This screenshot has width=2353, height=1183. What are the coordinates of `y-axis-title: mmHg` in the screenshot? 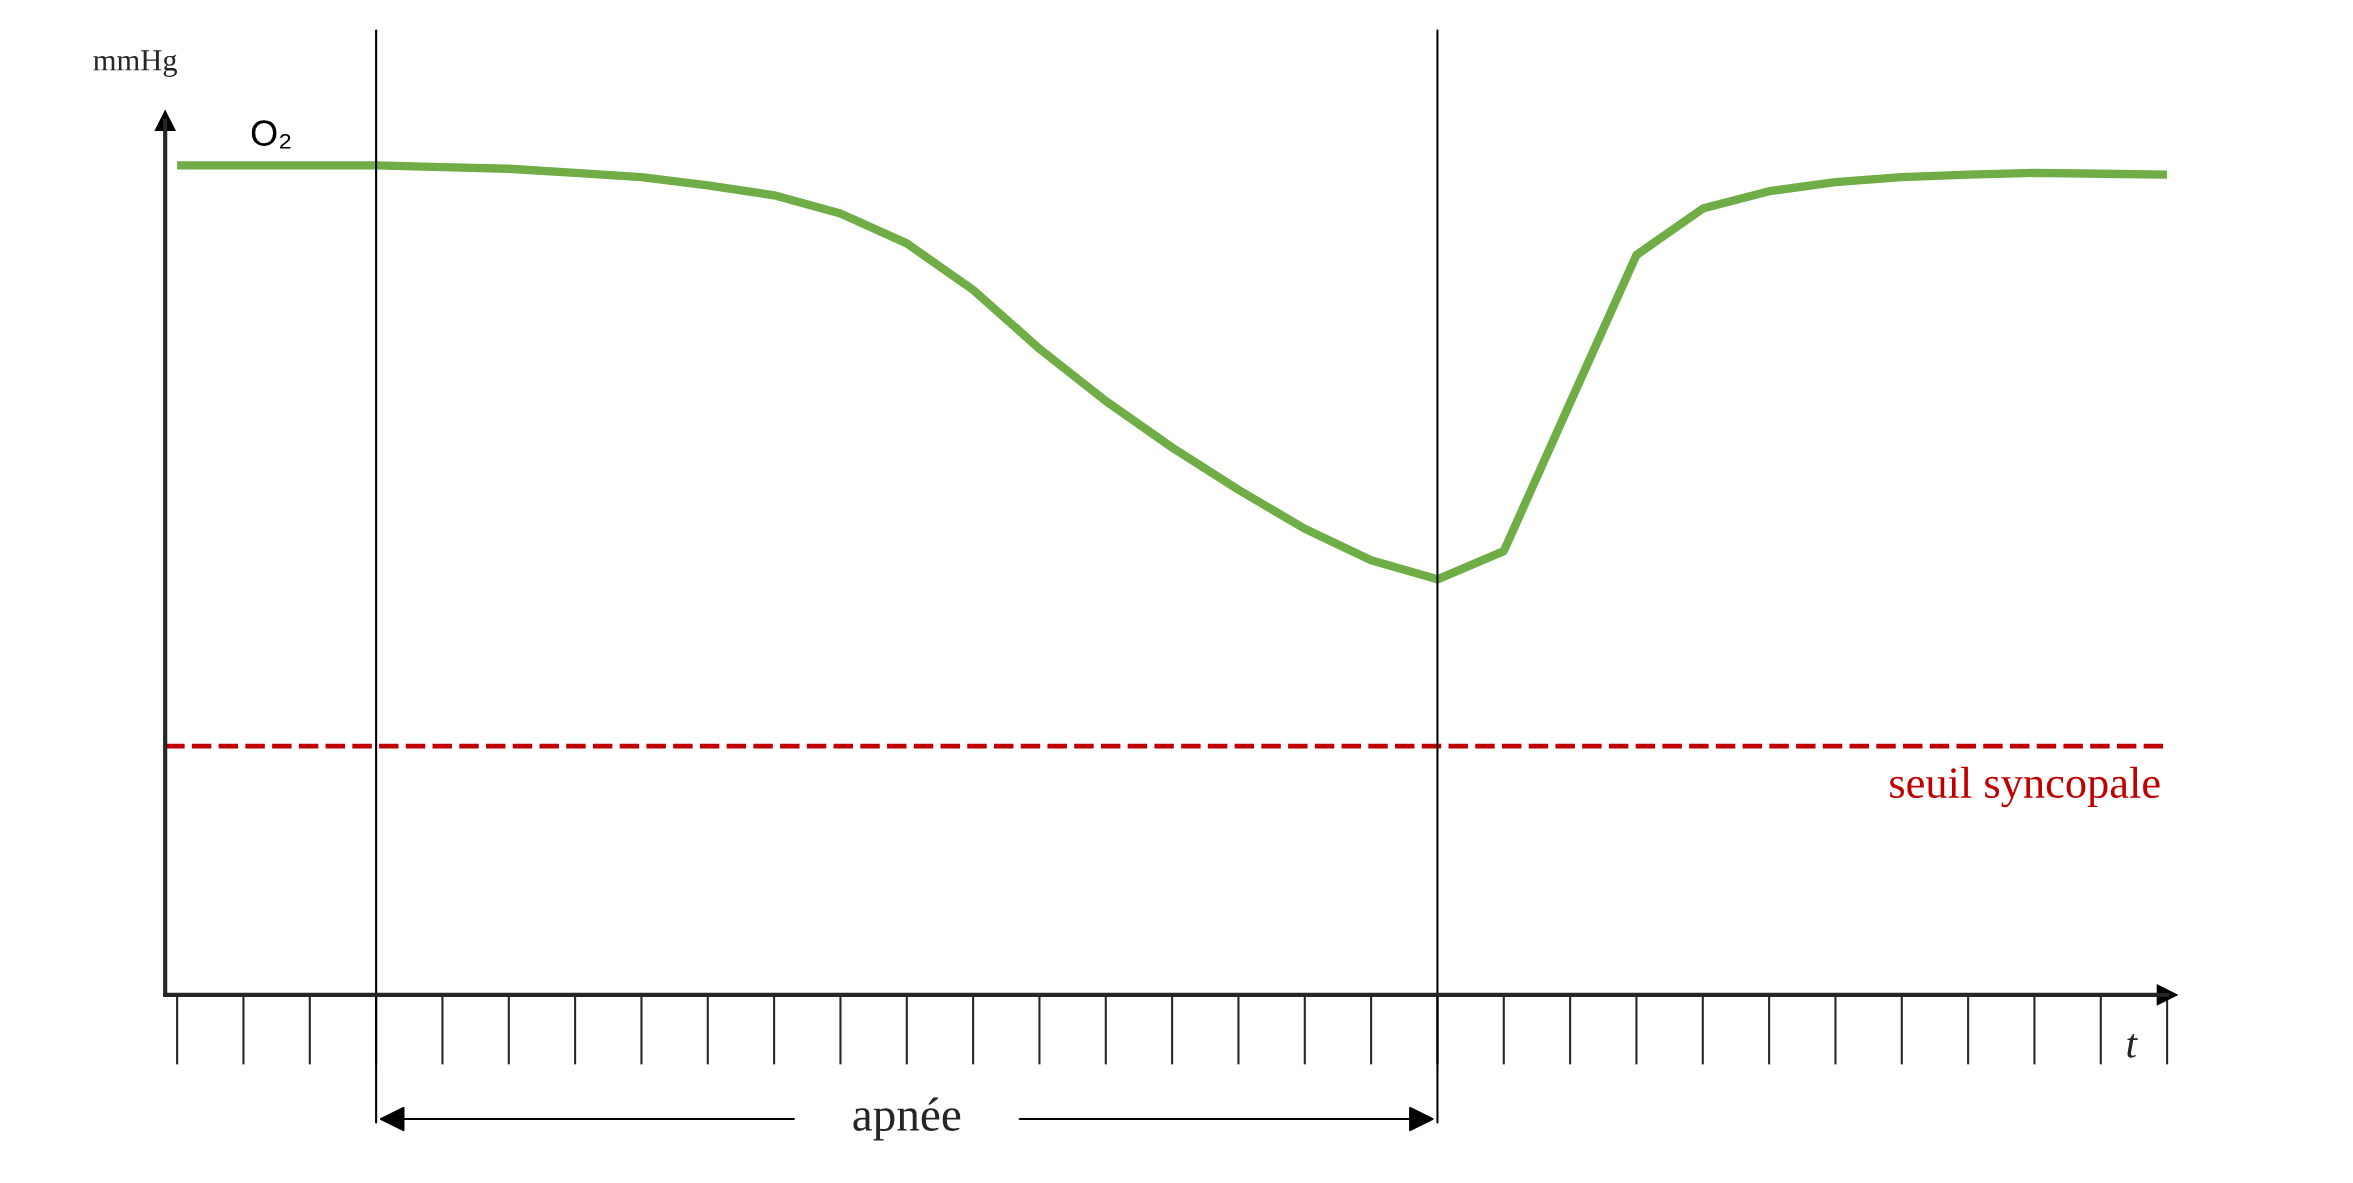 It's located at (135, 63).